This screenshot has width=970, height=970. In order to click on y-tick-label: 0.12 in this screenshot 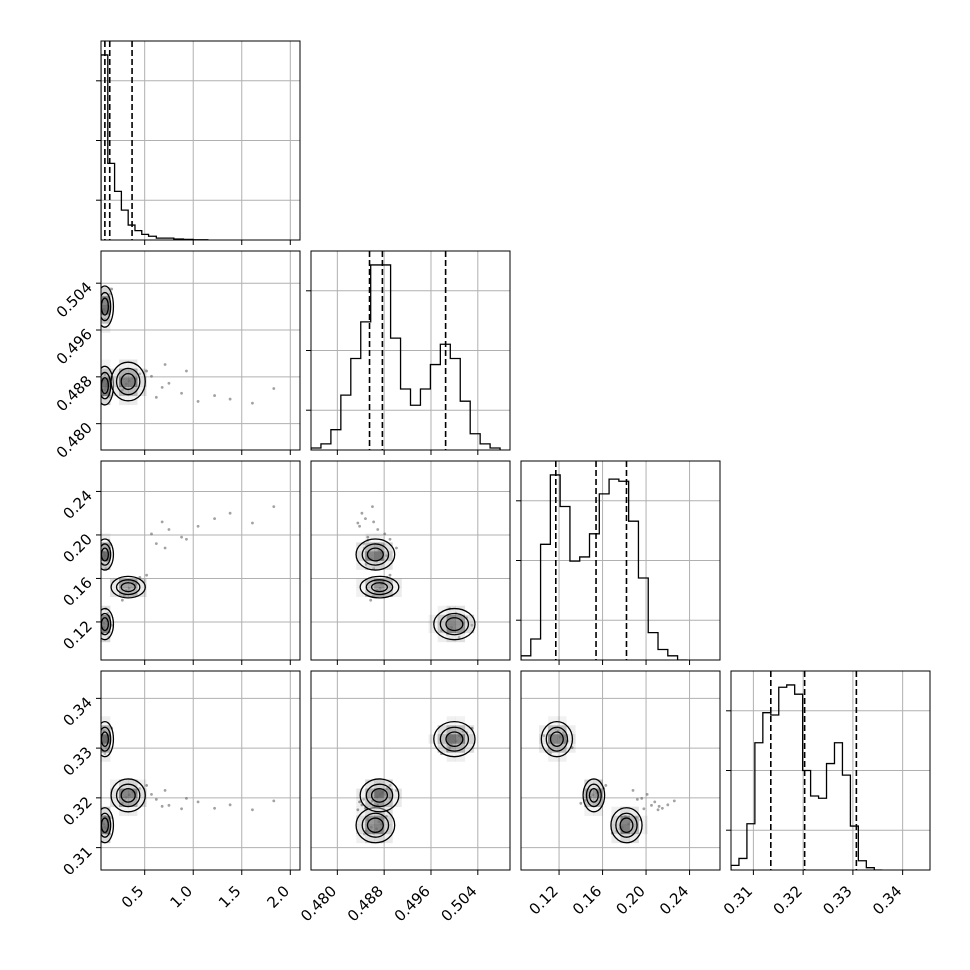, I will do `click(77, 635)`.